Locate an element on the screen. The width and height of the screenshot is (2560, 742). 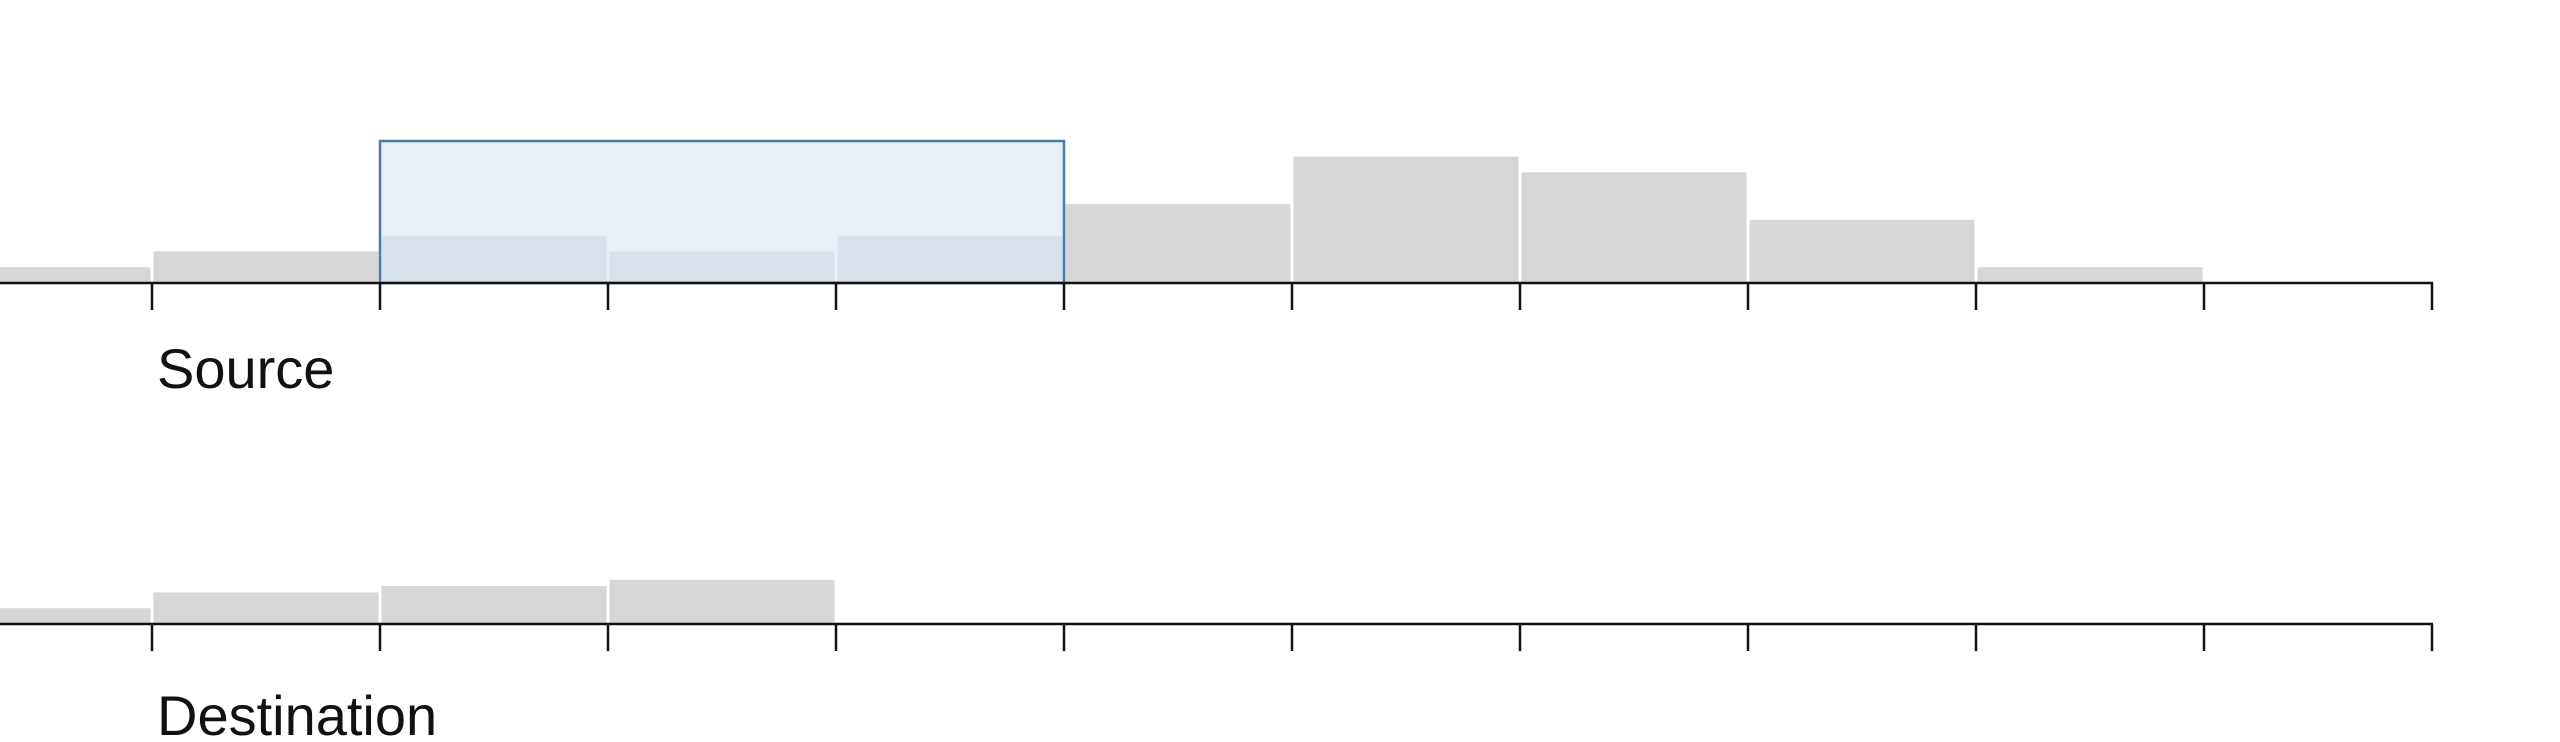
source-x-axis is located at coordinates (1217, 295).